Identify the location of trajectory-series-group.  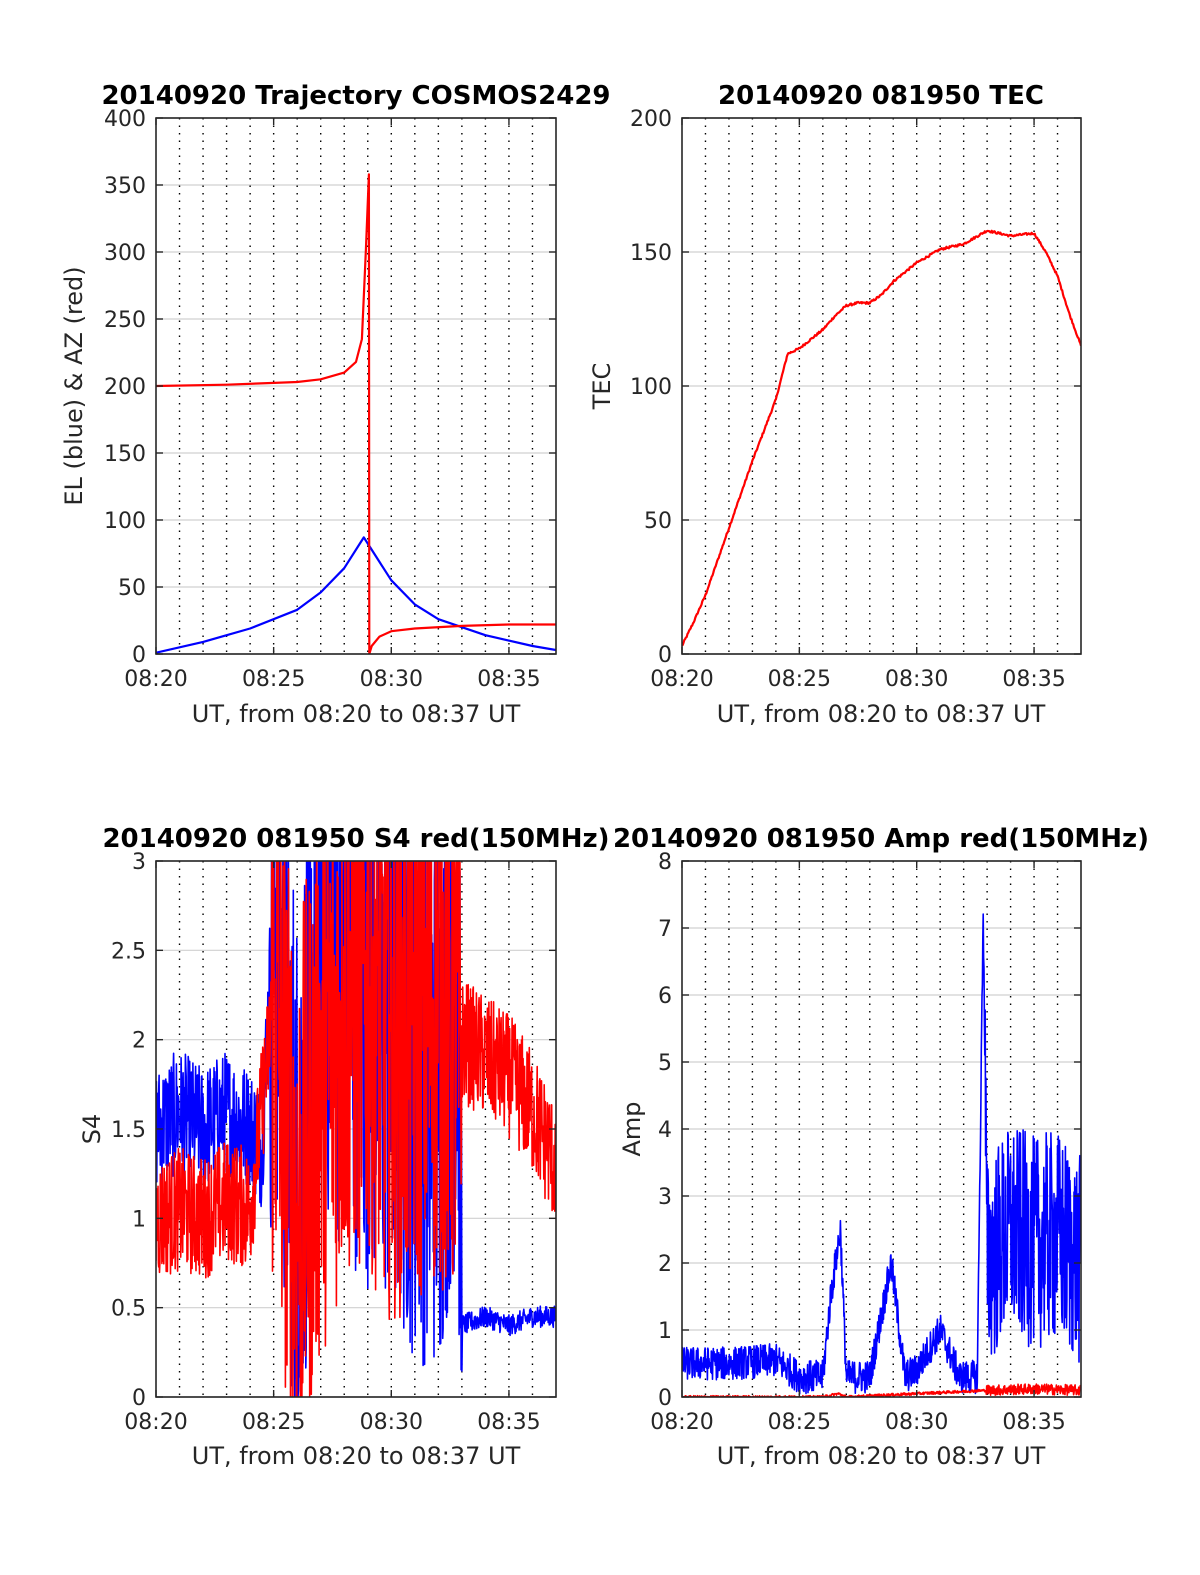
(356, 413).